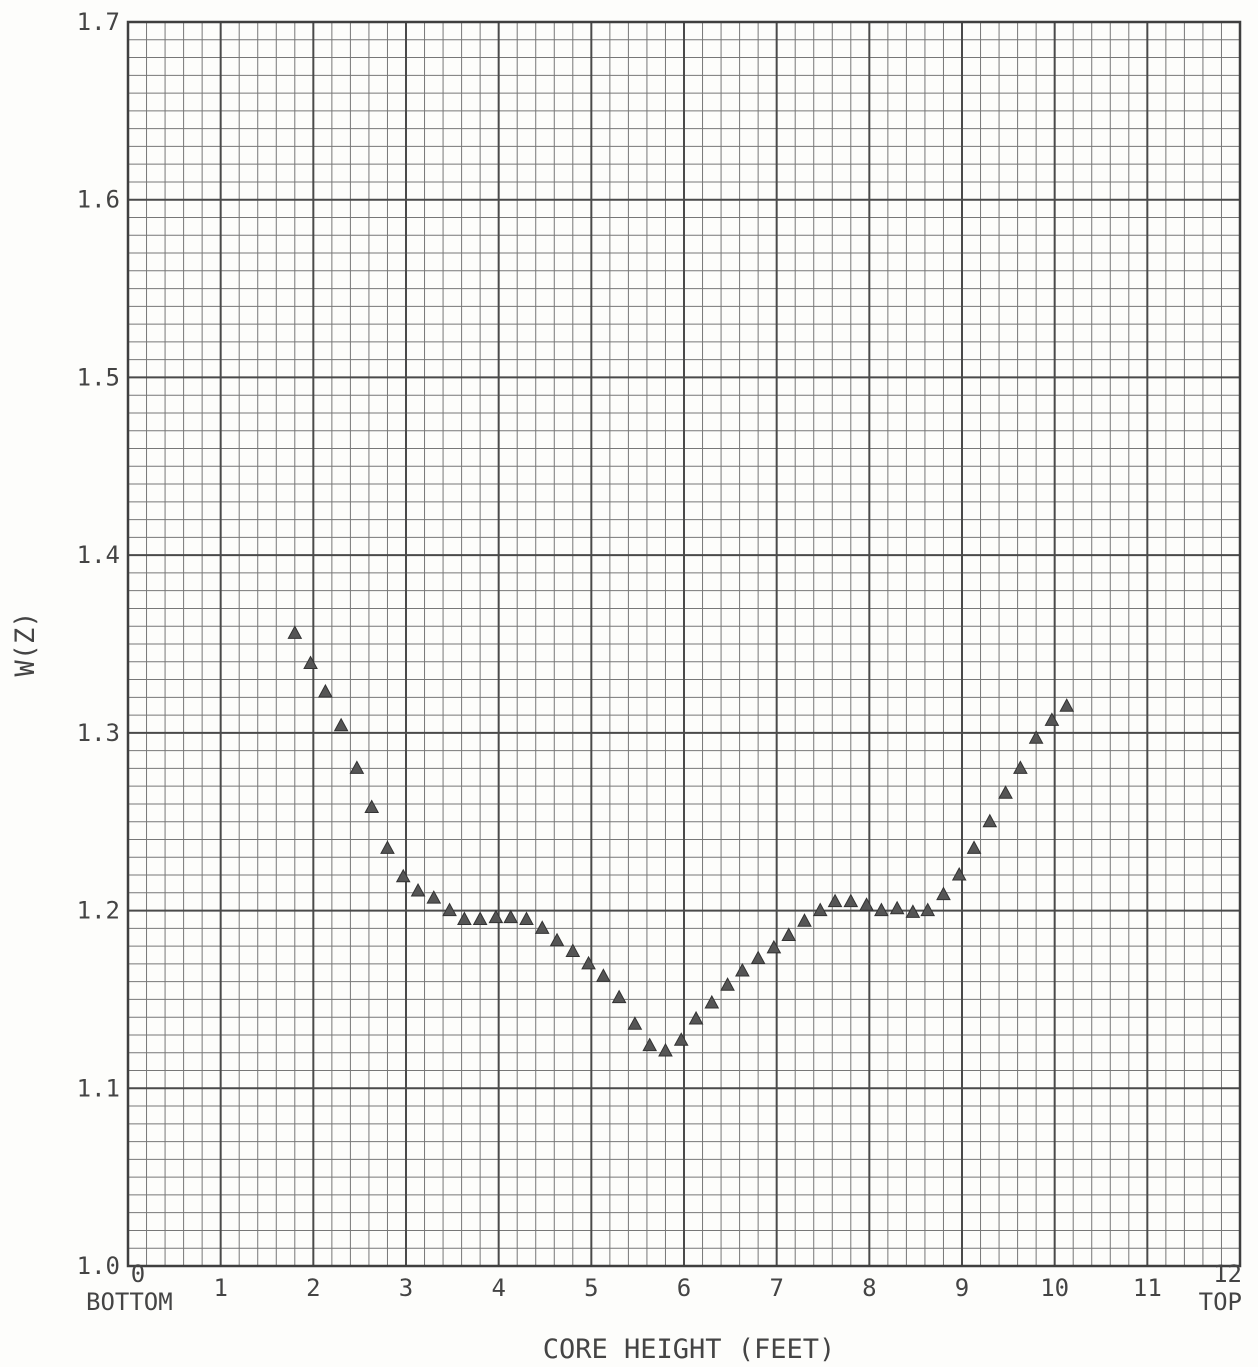 This screenshot has height=1367, width=1258. Describe the element at coordinates (1220, 1302) in the screenshot. I see `x-axis-top-label: TOP` at that location.